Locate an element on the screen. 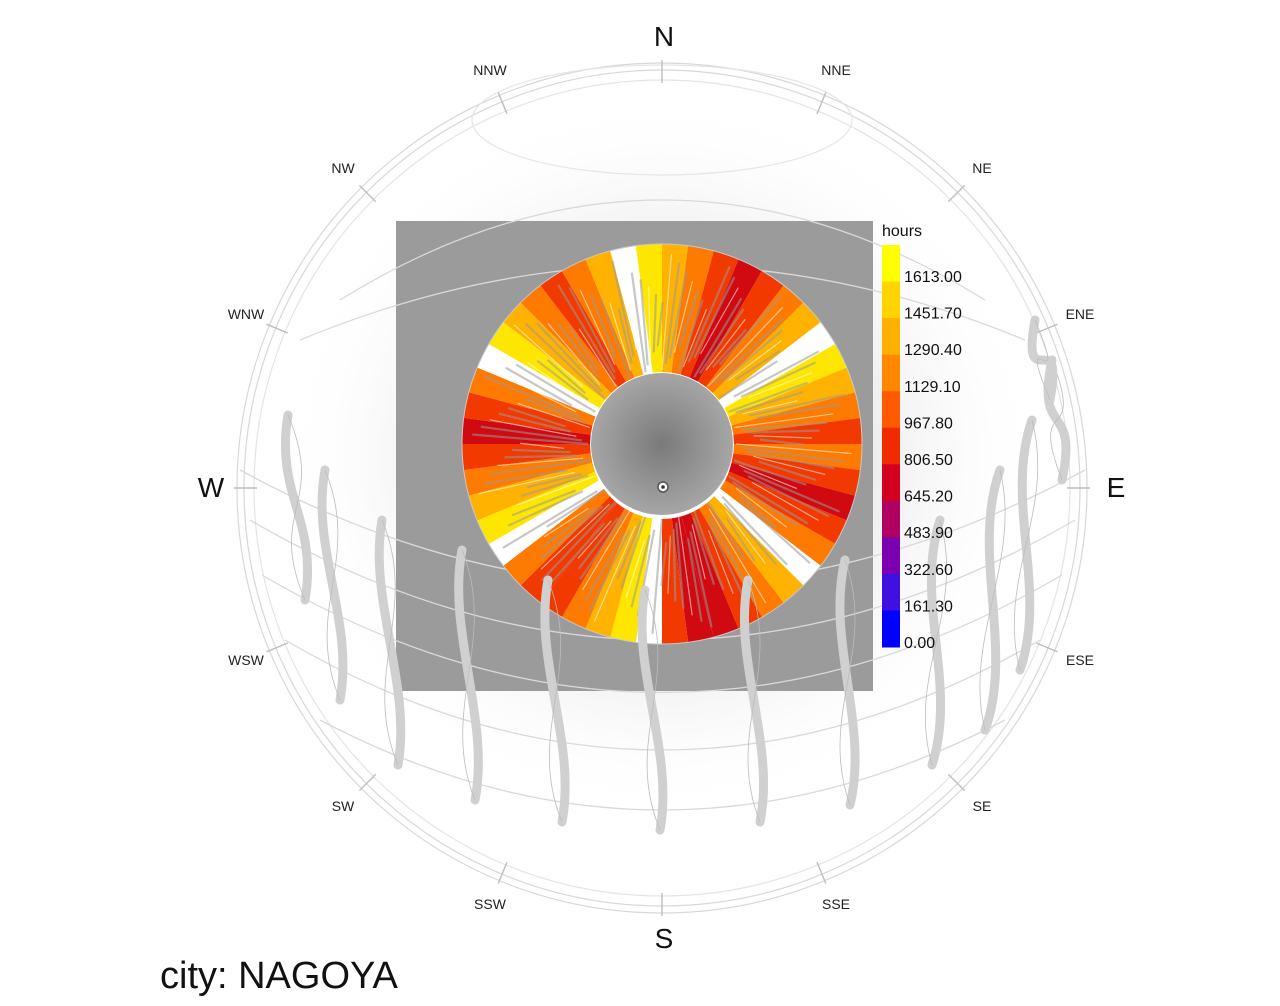  ring-center-hole is located at coordinates (662, 444).